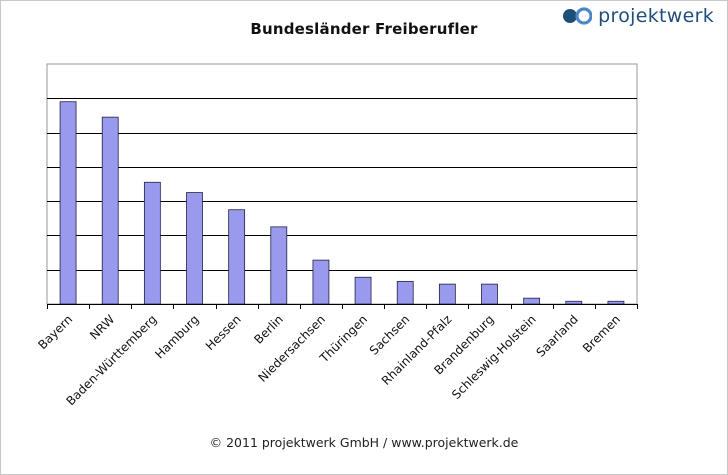 Image resolution: width=728 pixels, height=475 pixels. I want to click on x-tick-label: Saarland, so click(556, 335).